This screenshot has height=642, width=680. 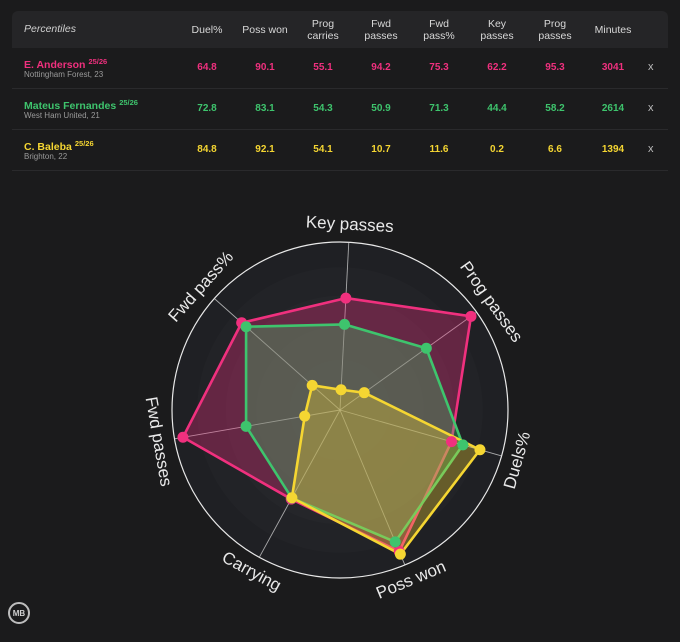 What do you see at coordinates (59, 146) in the screenshot?
I see `player-name: C. Baleba 25/26` at bounding box center [59, 146].